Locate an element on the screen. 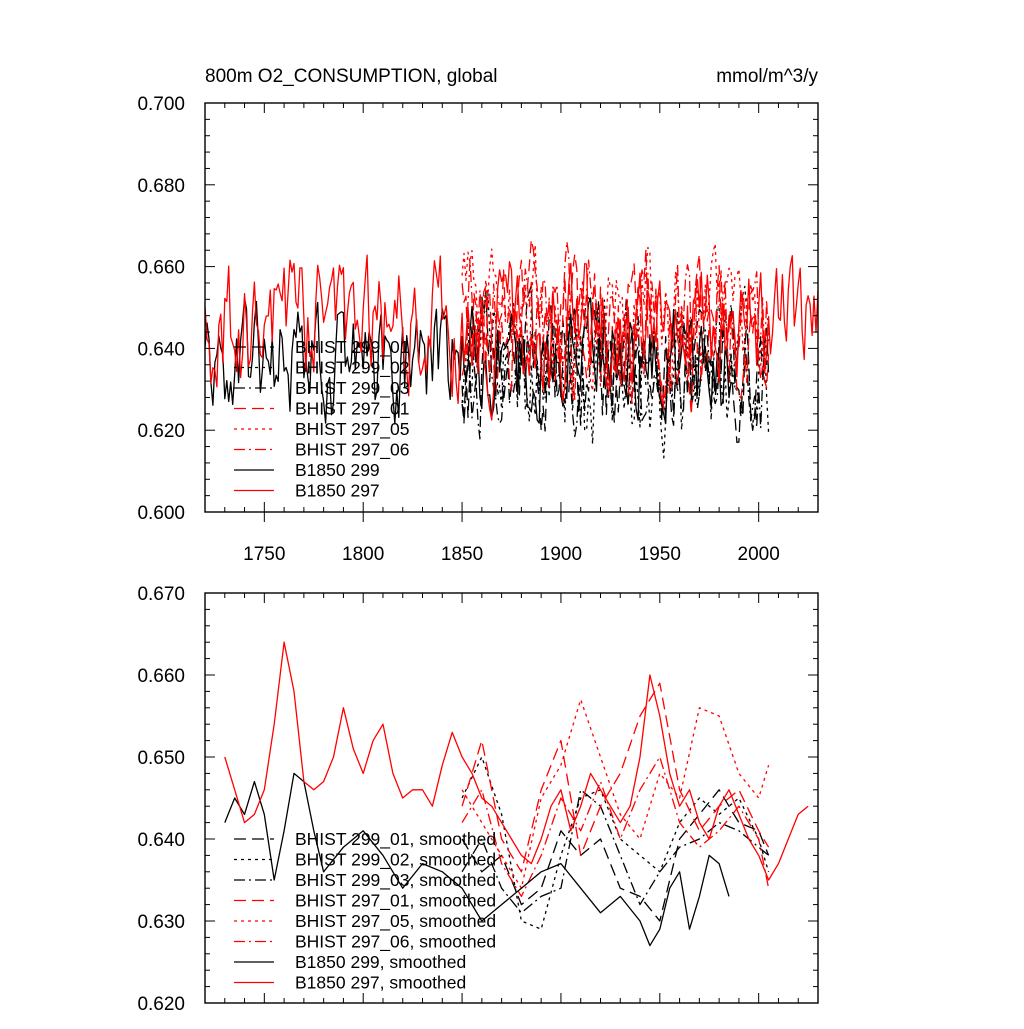 The width and height of the screenshot is (1024, 1029). legend-label: BHIST 297_01, smoothed is located at coordinates (395, 901).